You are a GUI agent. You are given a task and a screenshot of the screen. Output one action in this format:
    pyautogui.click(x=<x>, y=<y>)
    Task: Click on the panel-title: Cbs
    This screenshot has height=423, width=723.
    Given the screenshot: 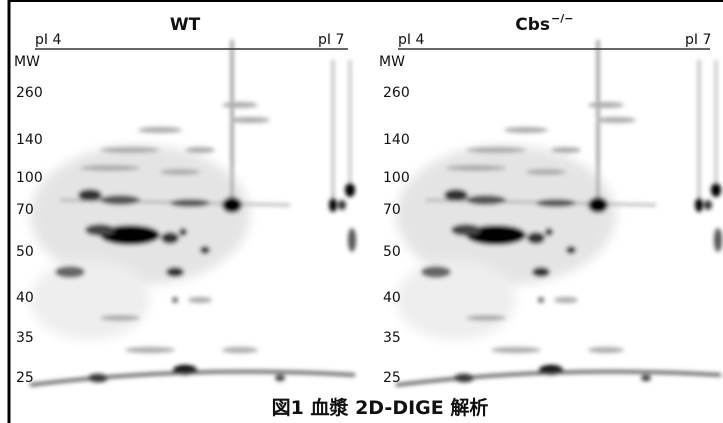 What is the action you would take?
    pyautogui.click(x=532, y=25)
    